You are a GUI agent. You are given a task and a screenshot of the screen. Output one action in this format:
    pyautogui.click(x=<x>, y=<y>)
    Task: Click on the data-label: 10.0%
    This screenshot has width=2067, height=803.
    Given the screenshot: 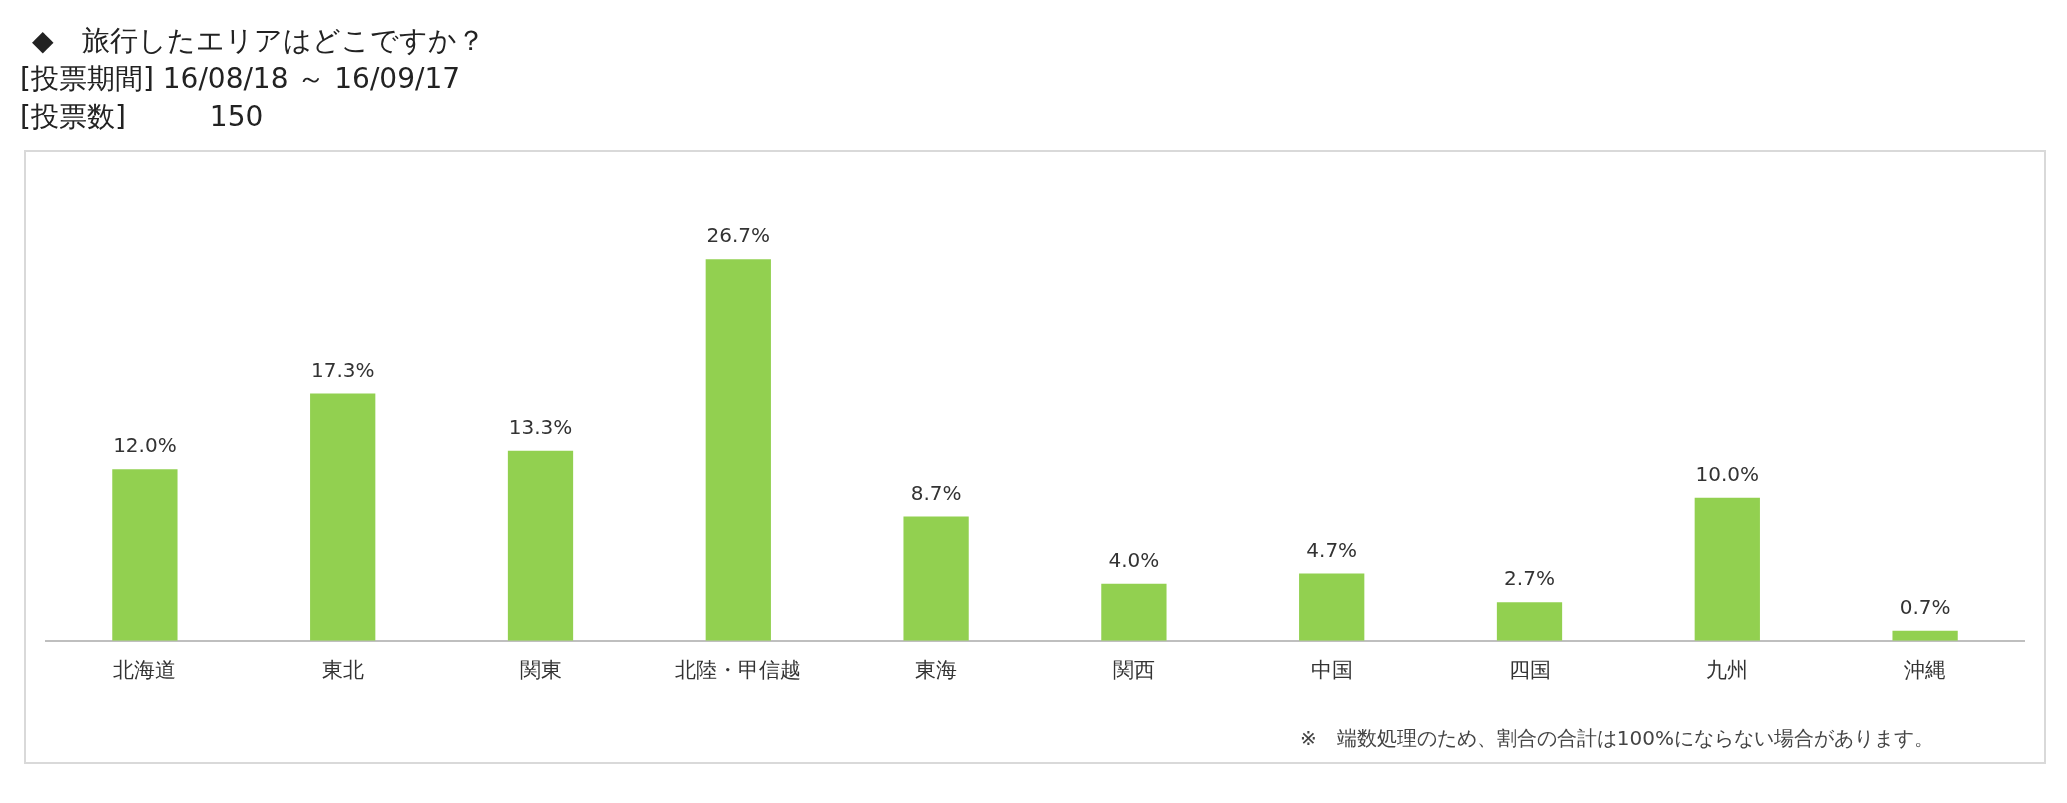 What is the action you would take?
    pyautogui.click(x=1727, y=474)
    